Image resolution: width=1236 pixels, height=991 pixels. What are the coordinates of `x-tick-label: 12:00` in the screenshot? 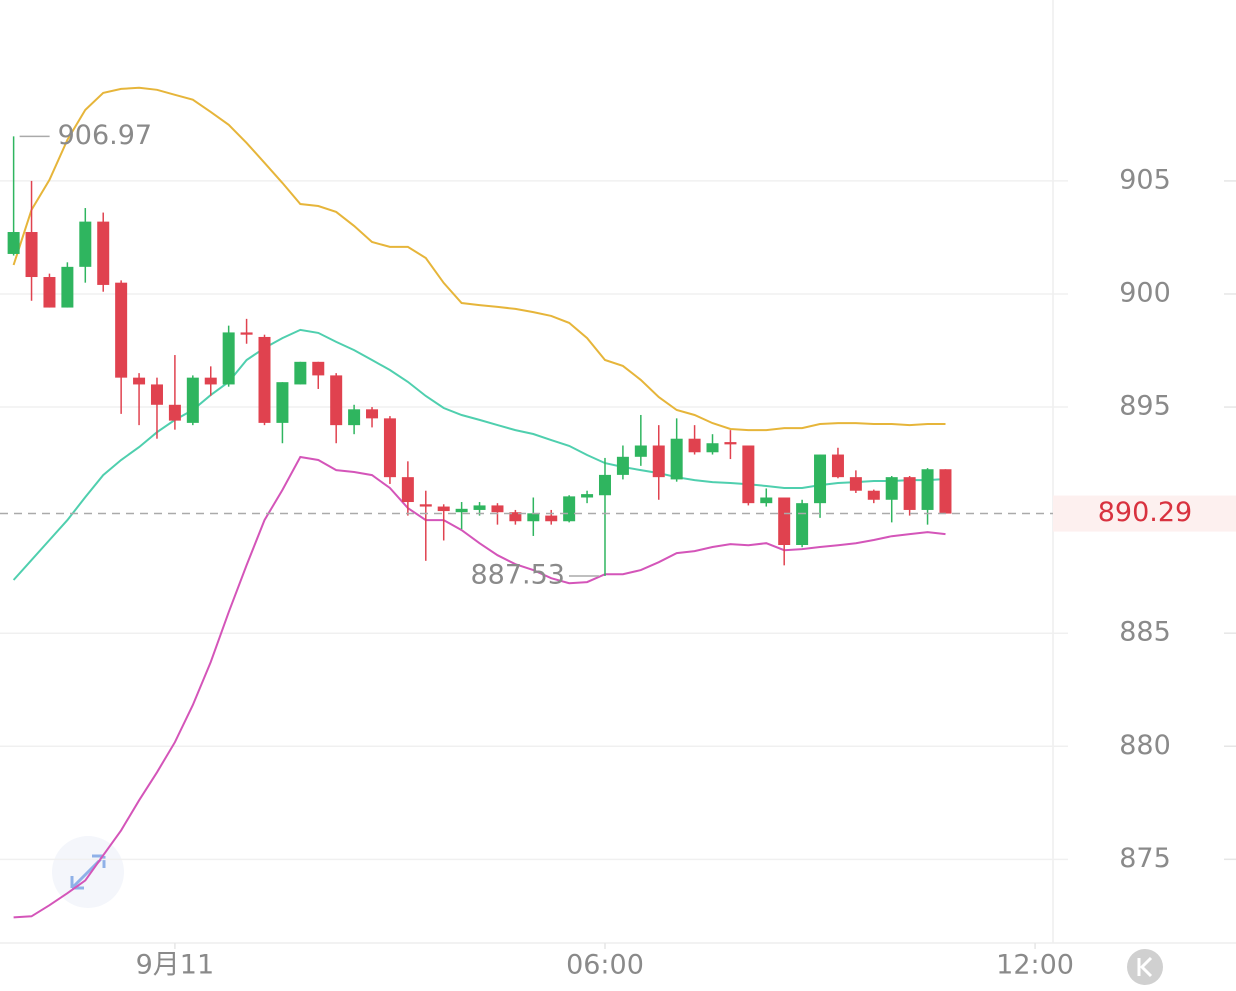 It's located at (1035, 965).